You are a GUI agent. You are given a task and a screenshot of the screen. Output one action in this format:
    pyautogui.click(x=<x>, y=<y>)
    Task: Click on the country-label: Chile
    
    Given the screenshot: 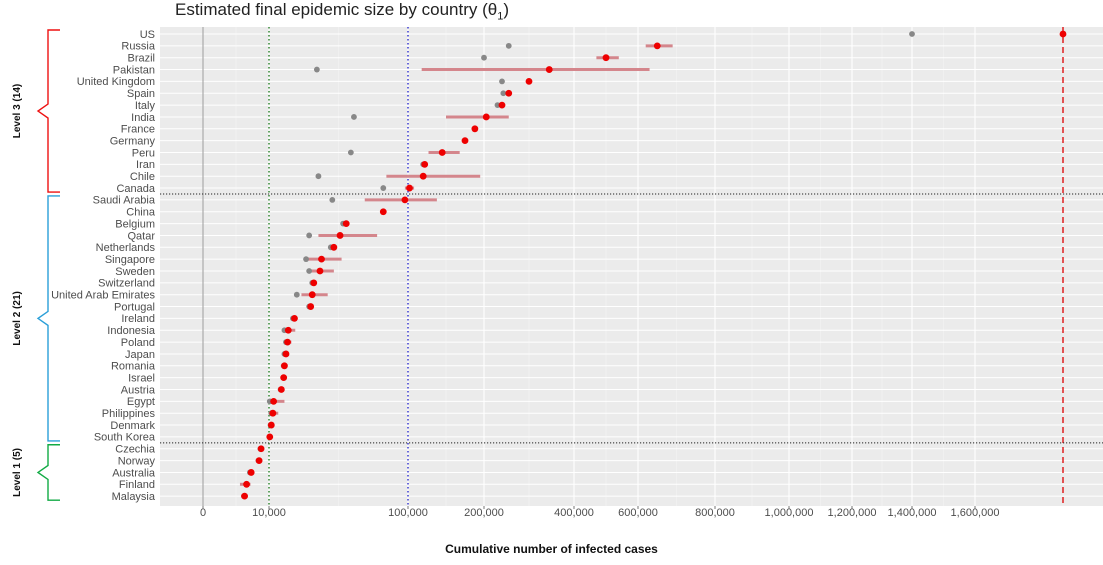 What is the action you would take?
    pyautogui.click(x=142, y=177)
    